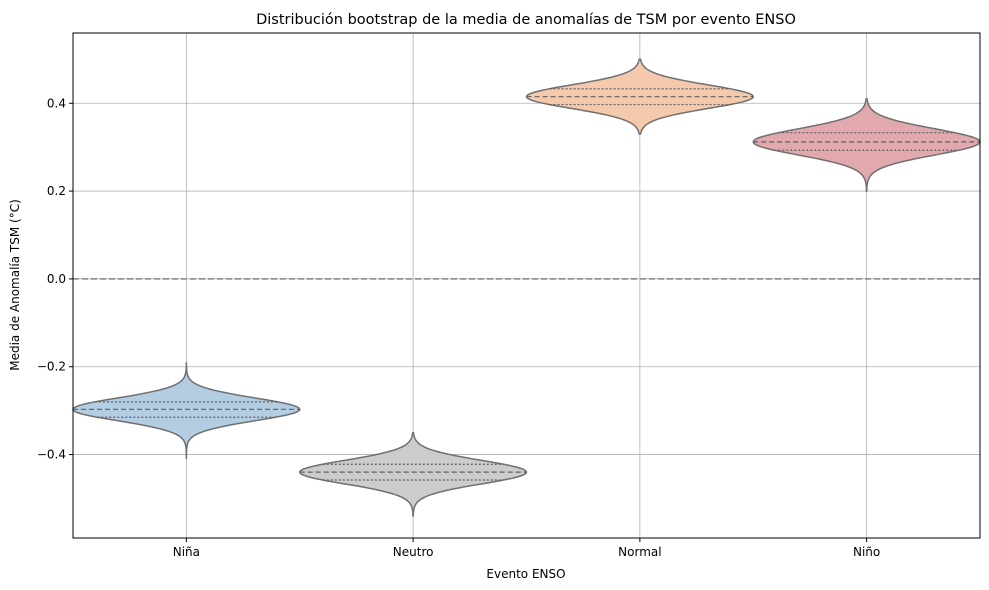 Image resolution: width=989 pixels, height=590 pixels. What do you see at coordinates (413, 474) in the screenshot?
I see `violin-neutro` at bounding box center [413, 474].